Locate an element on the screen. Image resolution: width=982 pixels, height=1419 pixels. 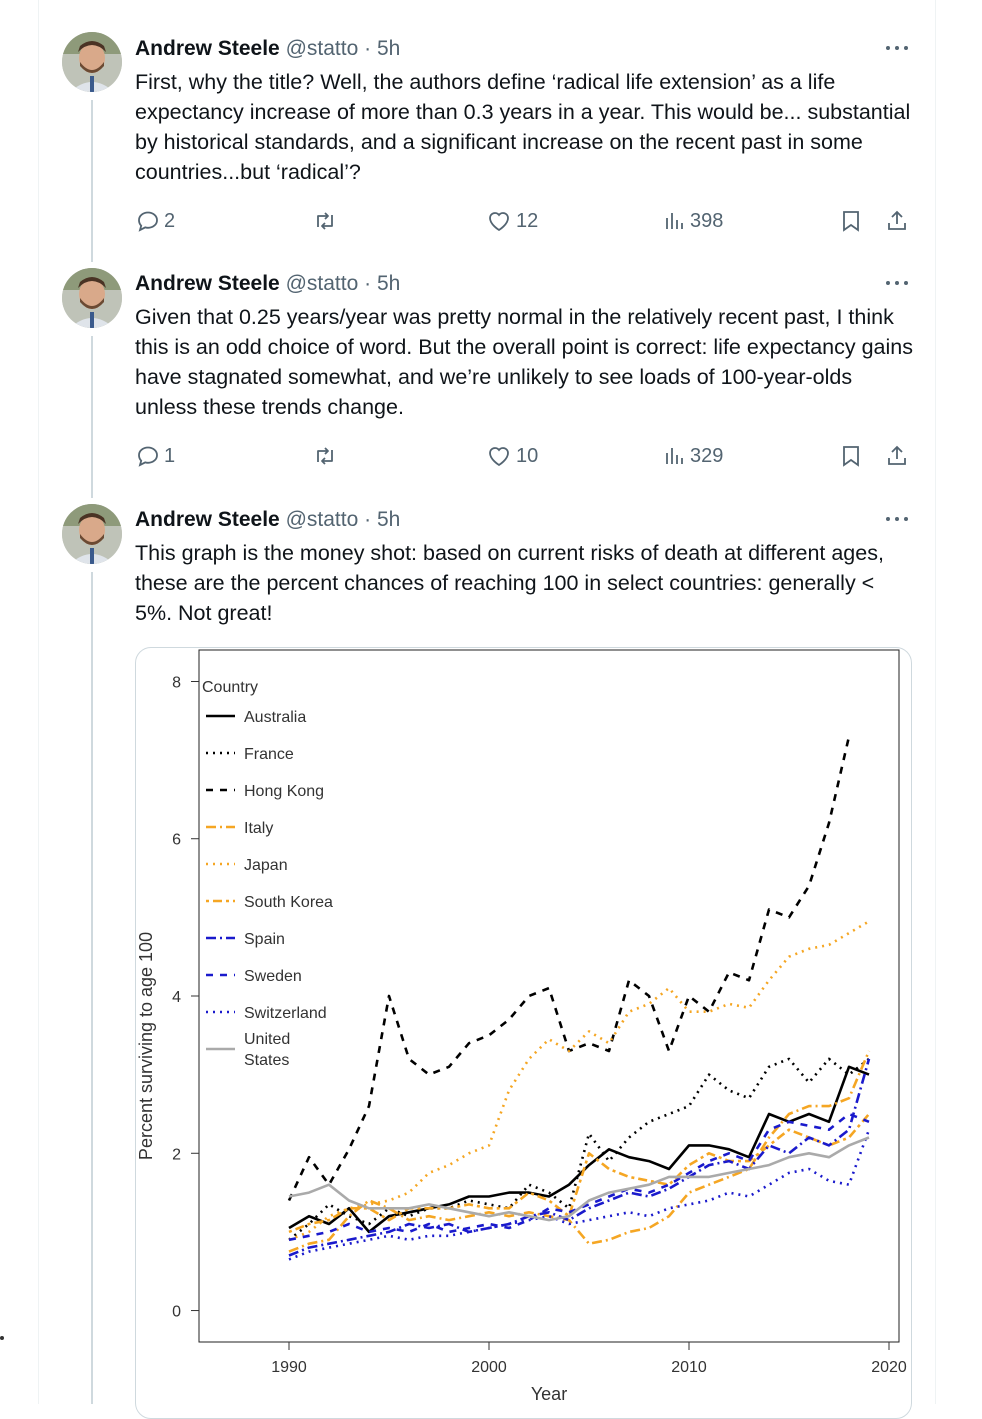
series-line-australia is located at coordinates (579, 1149).